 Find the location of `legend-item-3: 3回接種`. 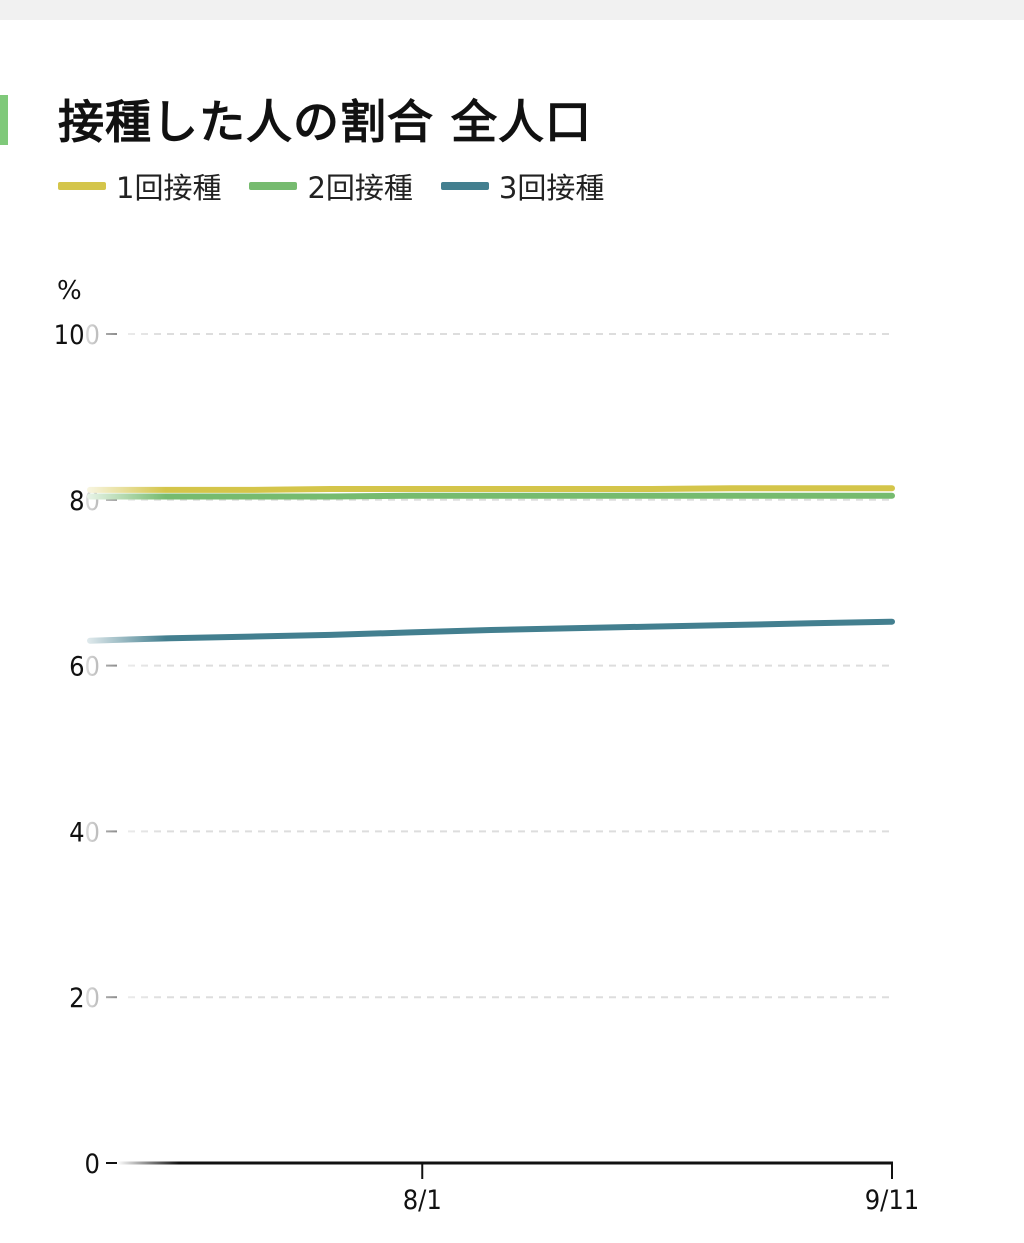

legend-item-3: 3回接種 is located at coordinates (522, 186).